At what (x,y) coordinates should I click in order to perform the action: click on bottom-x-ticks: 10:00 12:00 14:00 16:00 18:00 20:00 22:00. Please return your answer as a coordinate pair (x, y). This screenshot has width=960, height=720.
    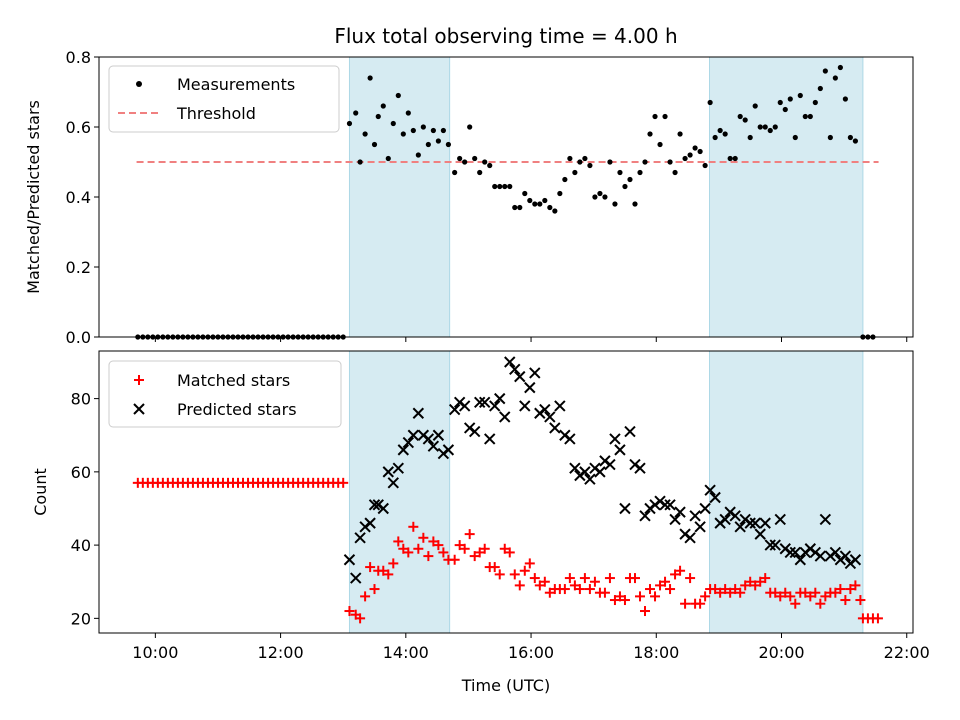
    Looking at the image, I should click on (531, 647).